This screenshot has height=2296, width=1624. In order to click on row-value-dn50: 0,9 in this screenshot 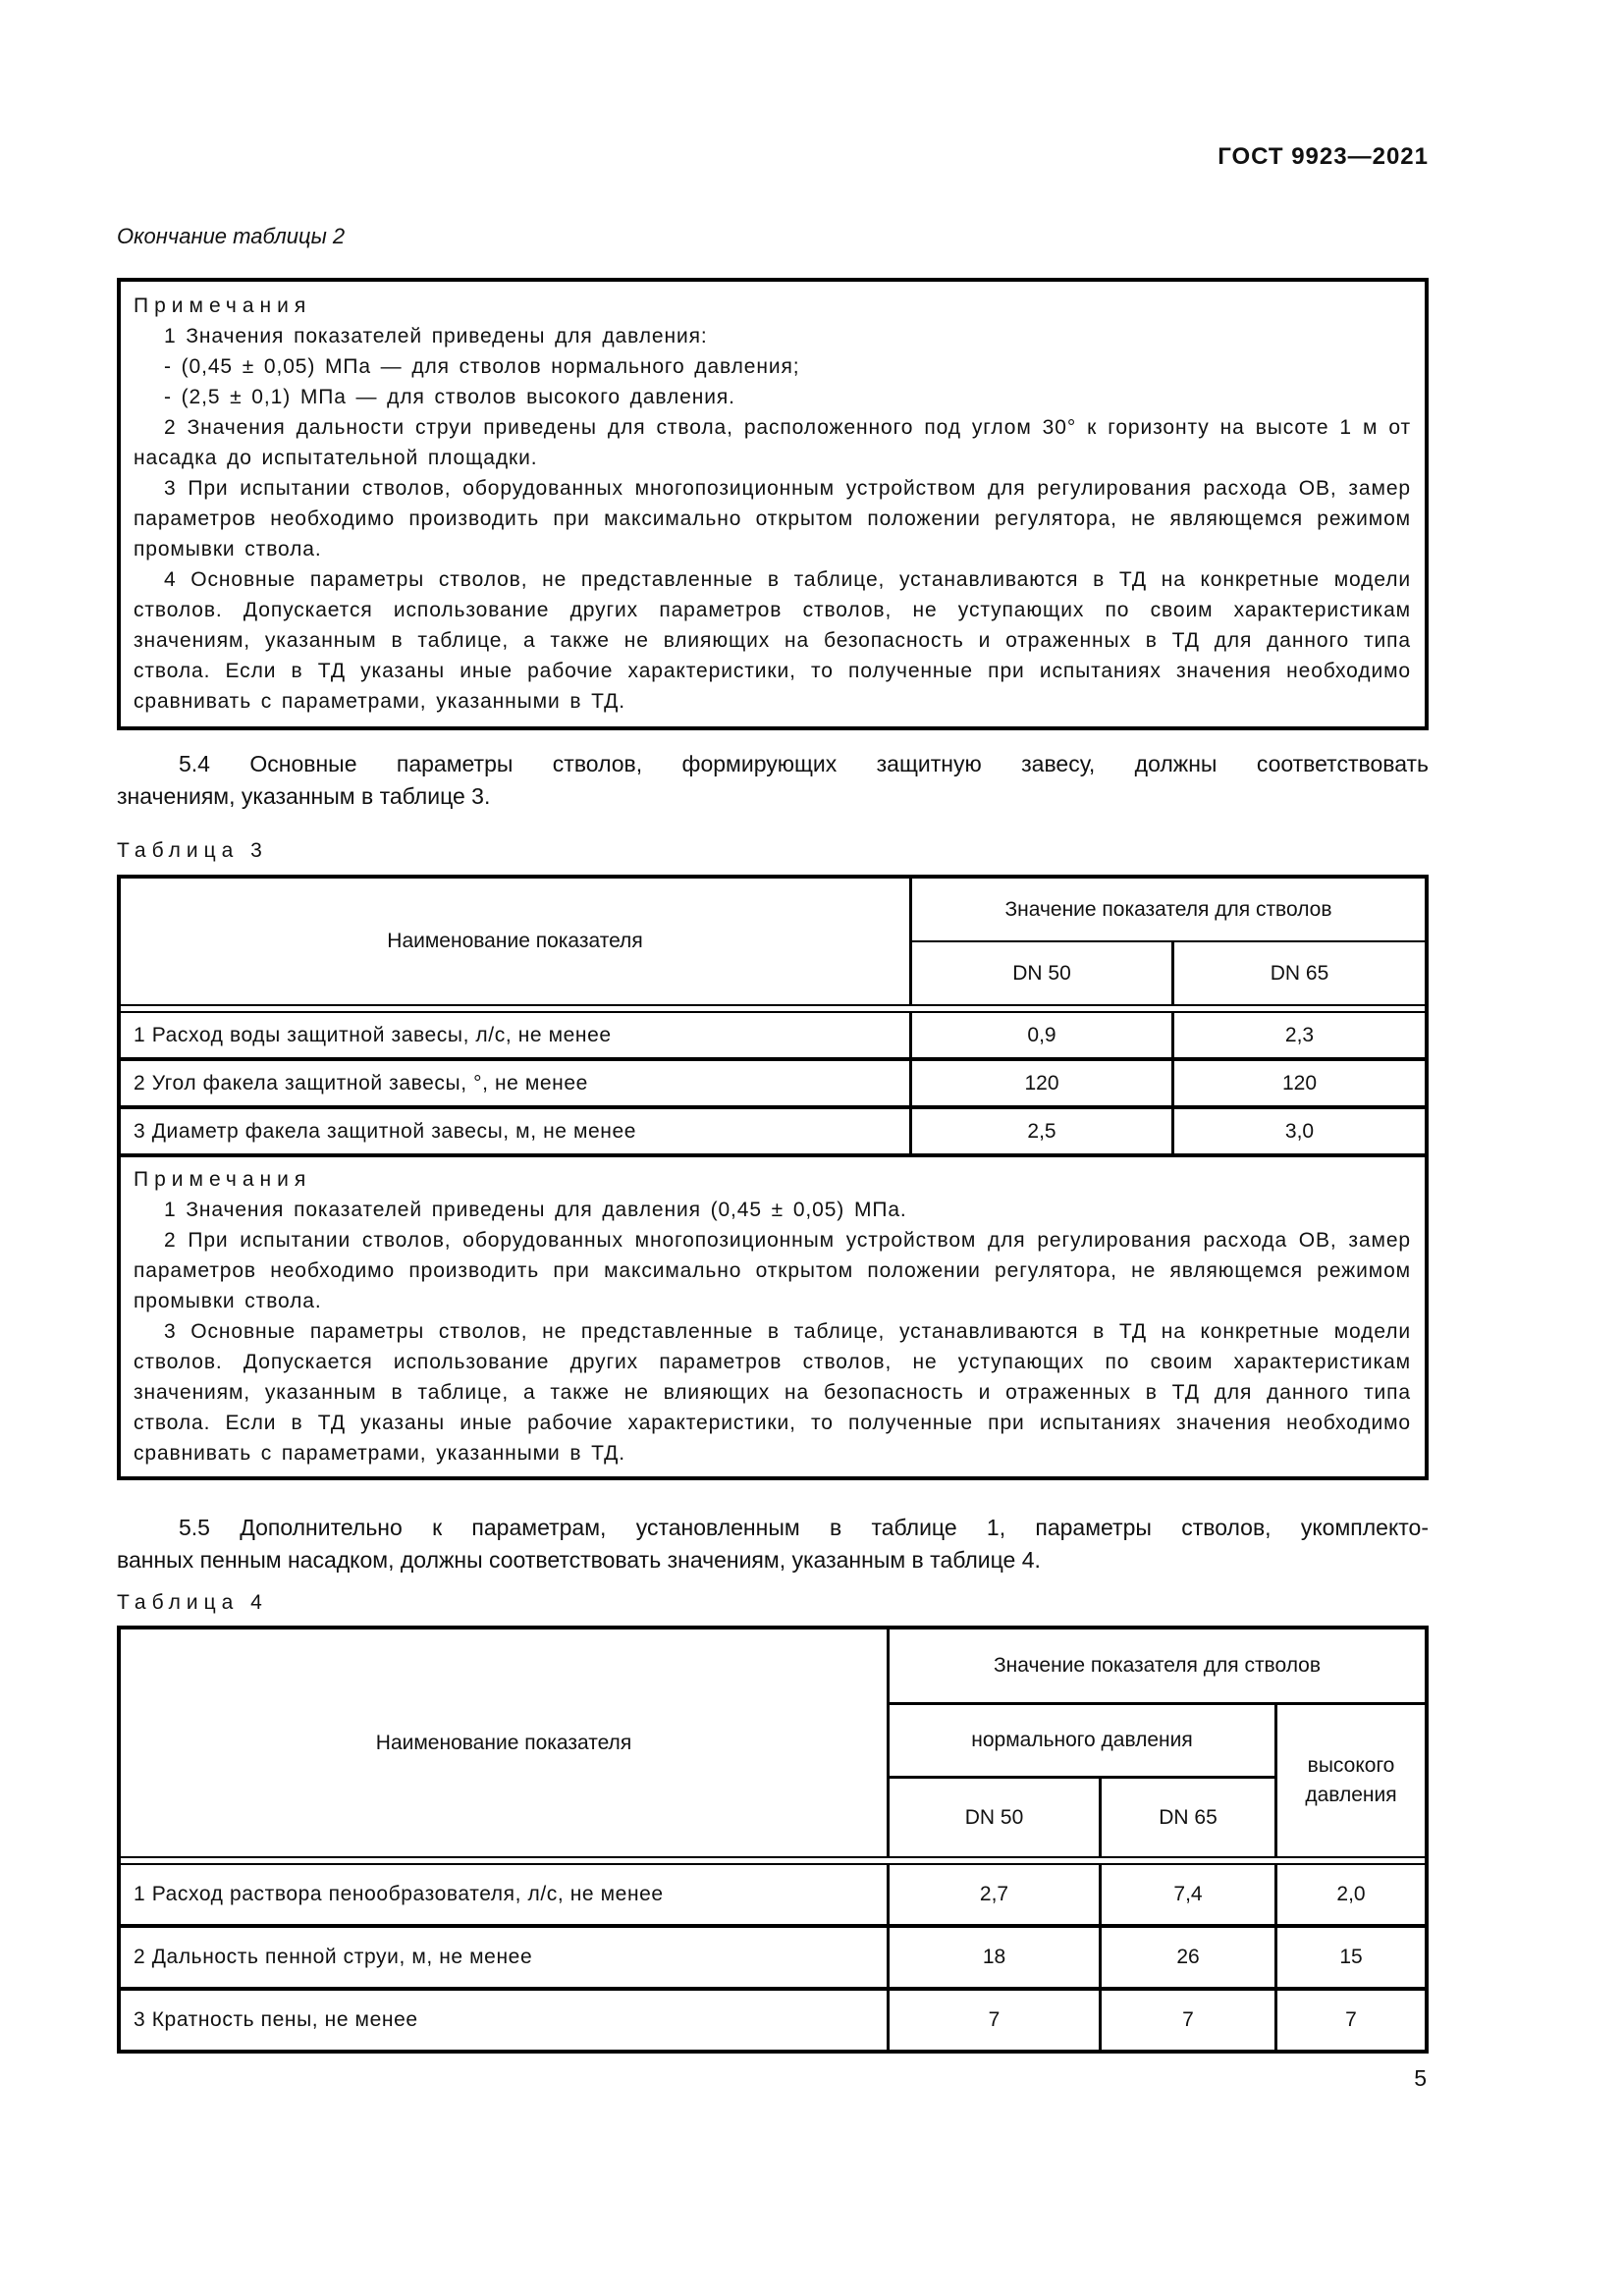, I will do `click(1043, 1035)`.